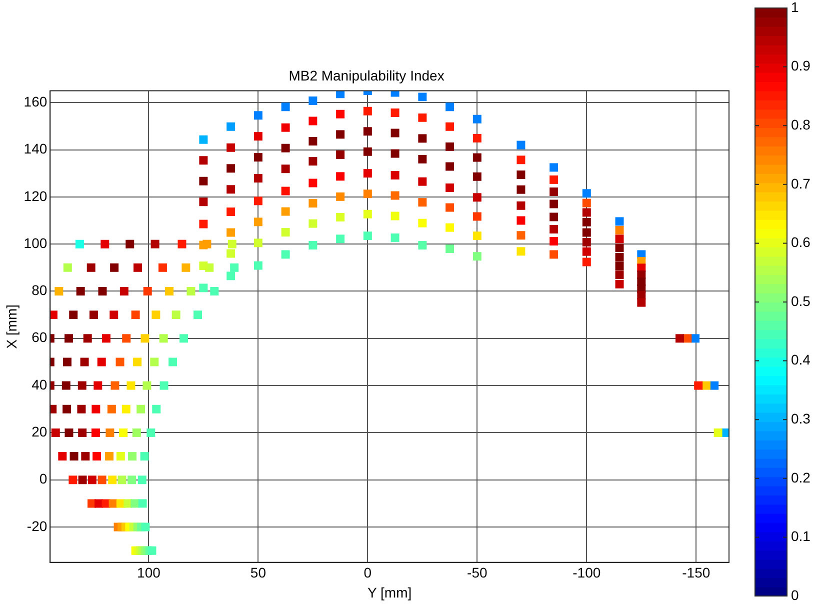 Image resolution: width=819 pixels, height=606 pixels. Describe the element at coordinates (801, 242) in the screenshot. I see `color-bar-label: 0.6` at that location.